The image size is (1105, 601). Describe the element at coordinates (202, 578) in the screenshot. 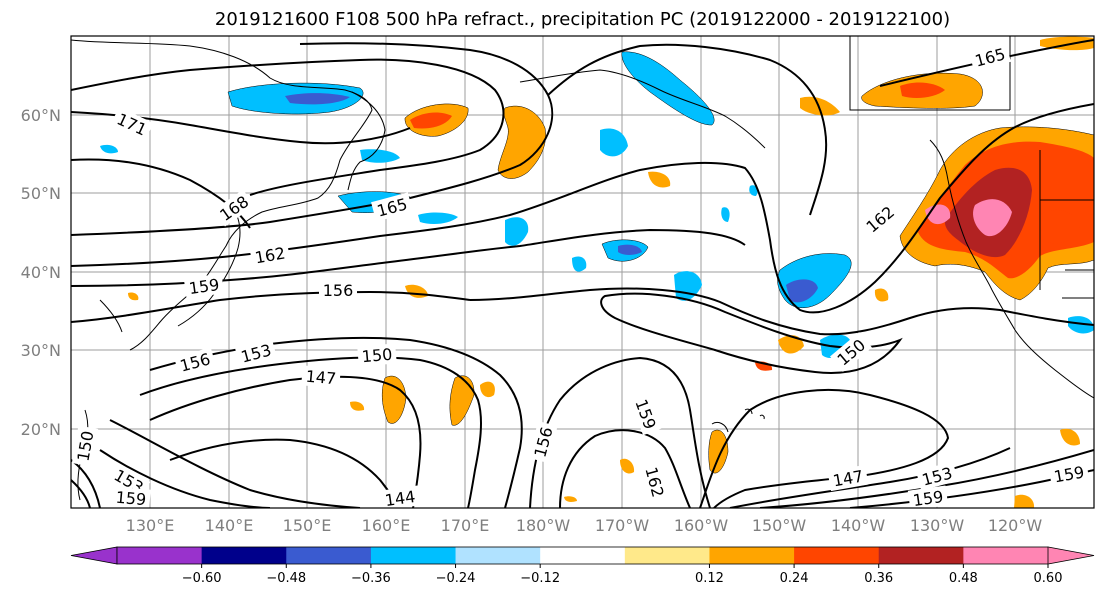

I see `colorbar-tick-label: −0.60` at that location.